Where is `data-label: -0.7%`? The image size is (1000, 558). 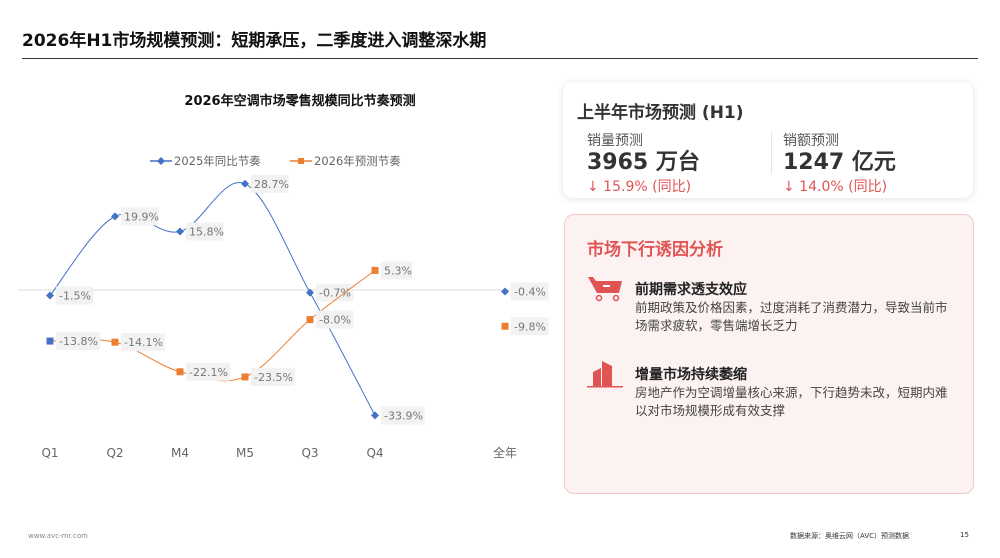
data-label: -0.7% is located at coordinates (335, 293).